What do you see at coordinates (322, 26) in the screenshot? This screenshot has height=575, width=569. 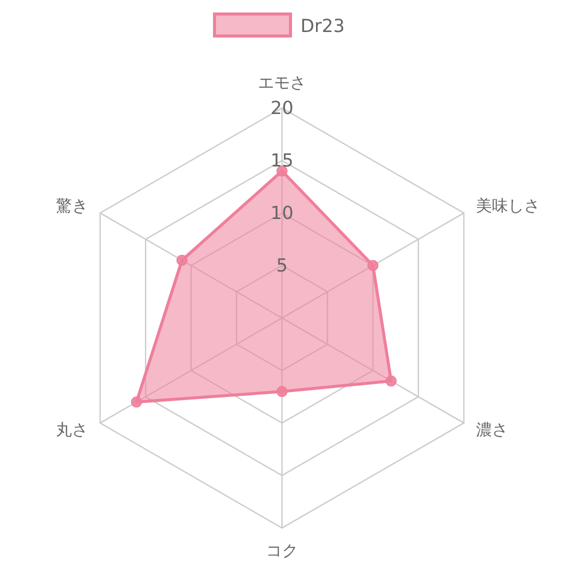 I see `legend-label: Dr23` at bounding box center [322, 26].